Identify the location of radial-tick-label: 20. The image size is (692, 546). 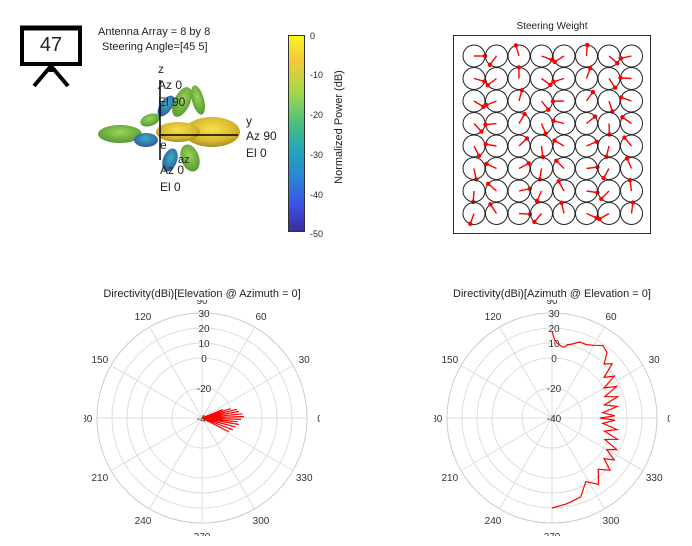
(554, 329).